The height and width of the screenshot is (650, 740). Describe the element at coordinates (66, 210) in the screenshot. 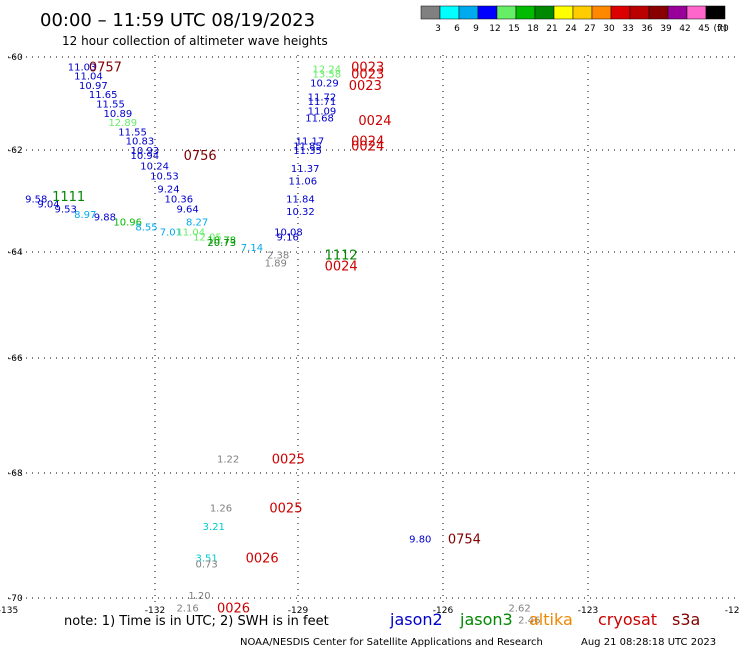

I see `wave-height-label: 9.53` at that location.